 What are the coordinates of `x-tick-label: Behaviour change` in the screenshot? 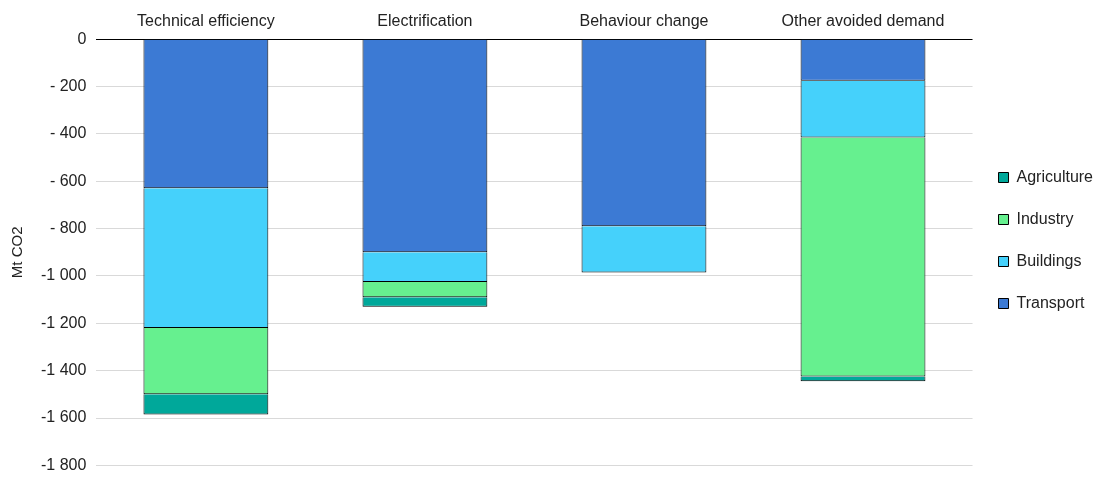 It's located at (644, 21).